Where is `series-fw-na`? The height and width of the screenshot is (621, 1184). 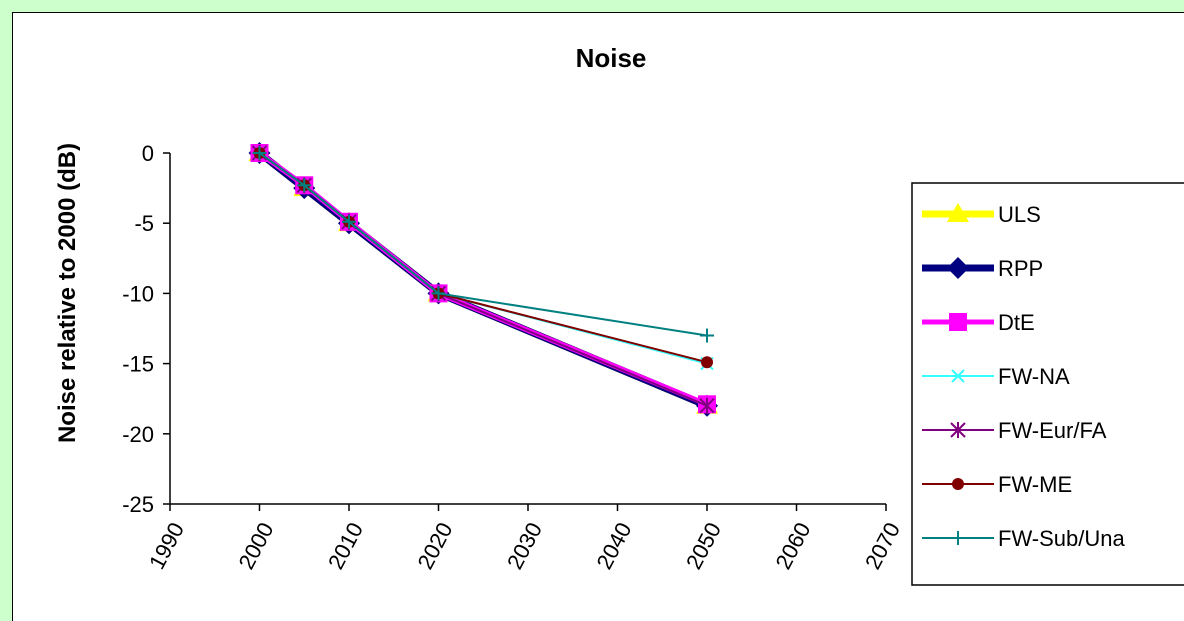 series-fw-na is located at coordinates (483, 258).